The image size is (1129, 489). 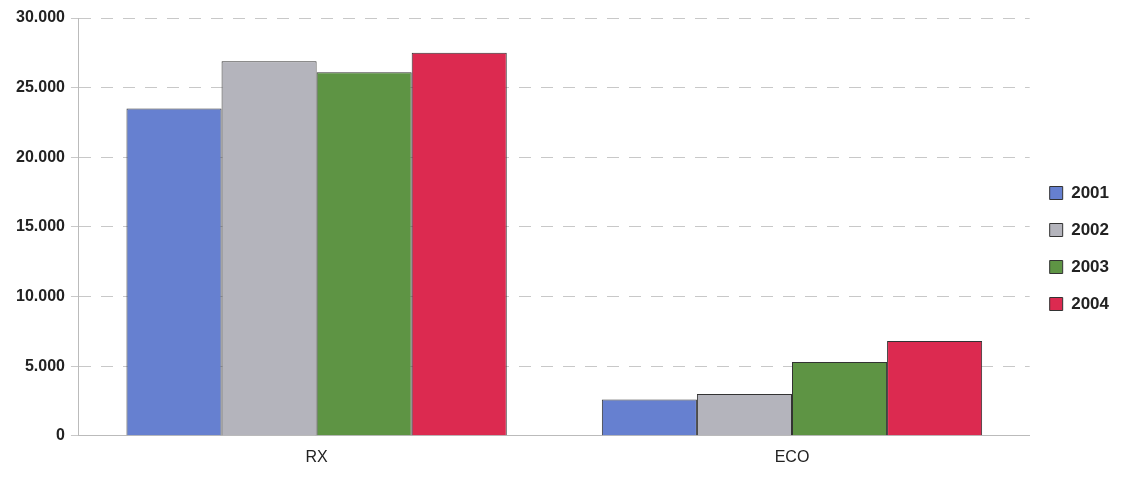 What do you see at coordinates (41, 156) in the screenshot?
I see `y-tick-label: 20.000` at bounding box center [41, 156].